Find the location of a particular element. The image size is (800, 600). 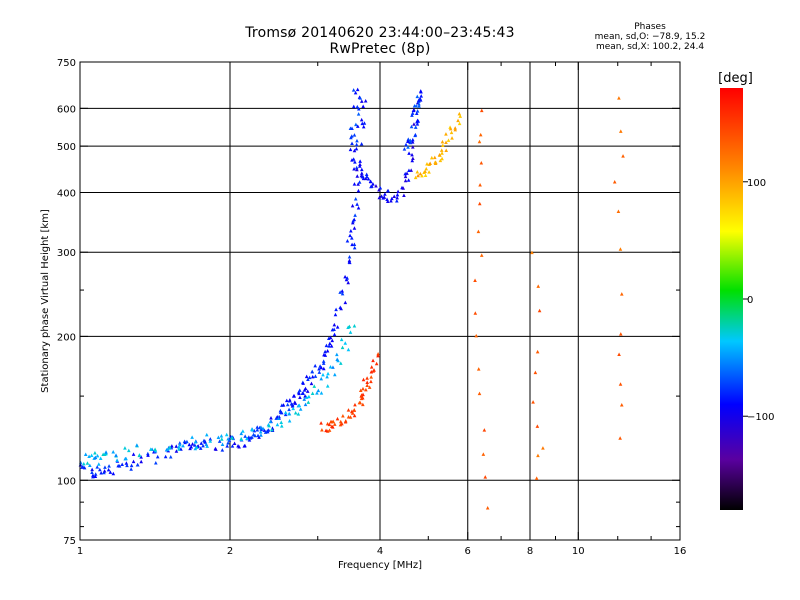

x-tick-label: 16 is located at coordinates (680, 551).